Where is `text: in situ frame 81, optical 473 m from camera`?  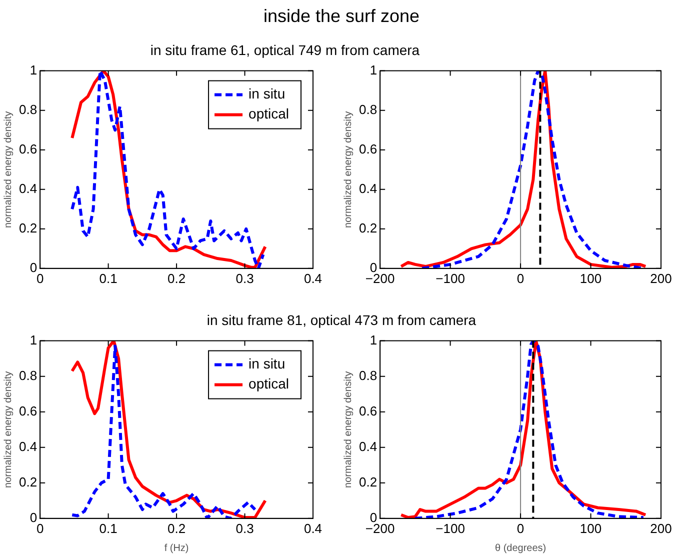 text: in situ frame 81, optical 473 m from camera is located at coordinates (342, 320).